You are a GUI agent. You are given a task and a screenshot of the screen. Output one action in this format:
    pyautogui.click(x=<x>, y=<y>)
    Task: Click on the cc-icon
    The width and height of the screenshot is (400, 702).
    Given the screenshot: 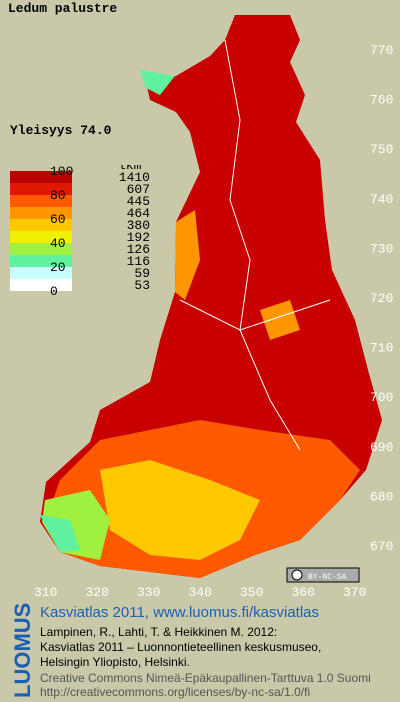 What is the action you would take?
    pyautogui.click(x=297, y=575)
    